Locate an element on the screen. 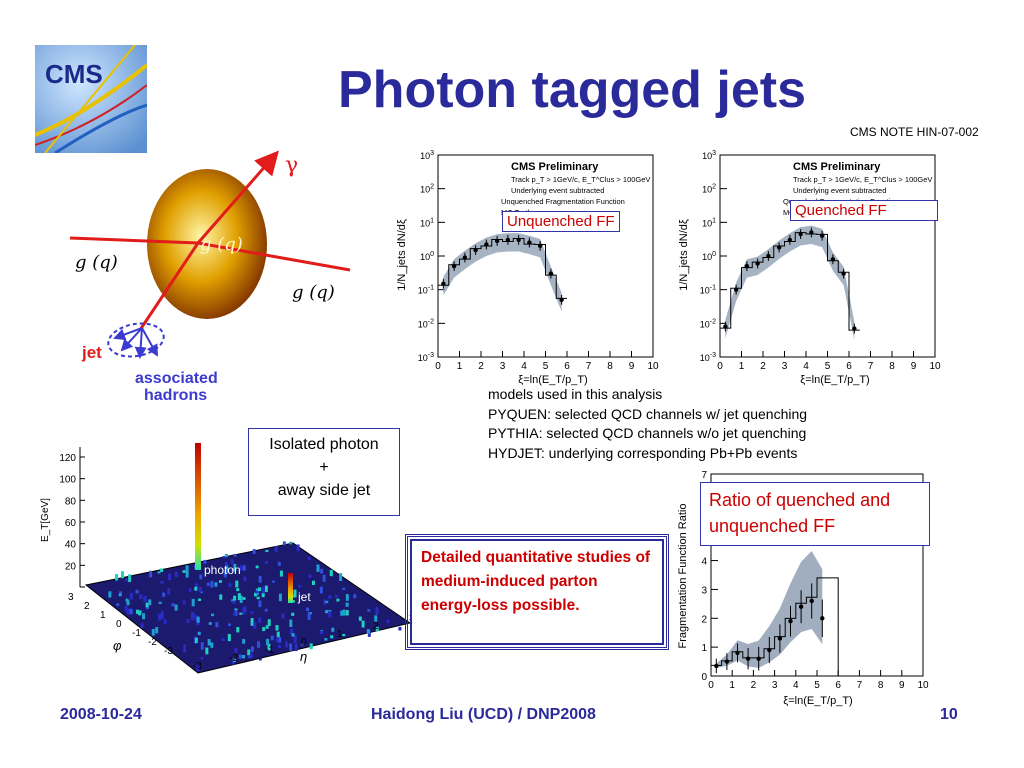 The height and width of the screenshot is (768, 1024). x-tick-label: 3 is located at coordinates (775, 685).